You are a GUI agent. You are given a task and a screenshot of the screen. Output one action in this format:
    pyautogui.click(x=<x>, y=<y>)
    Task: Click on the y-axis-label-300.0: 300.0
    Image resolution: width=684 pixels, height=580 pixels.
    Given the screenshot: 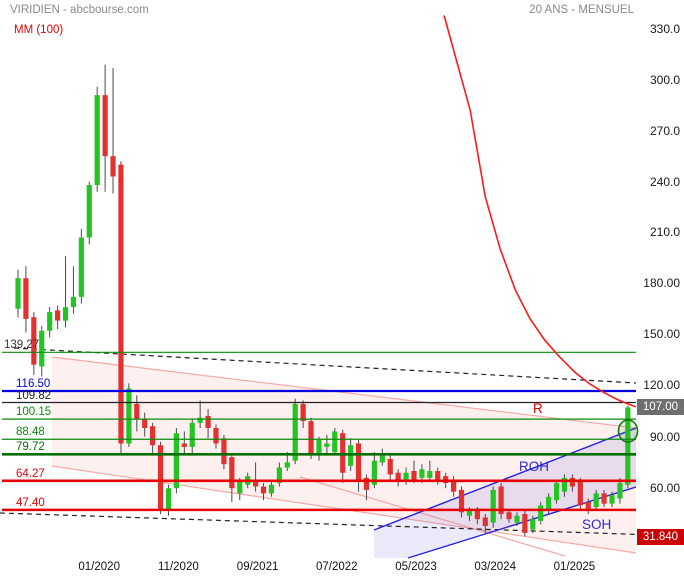 What is the action you would take?
    pyautogui.click(x=664, y=79)
    